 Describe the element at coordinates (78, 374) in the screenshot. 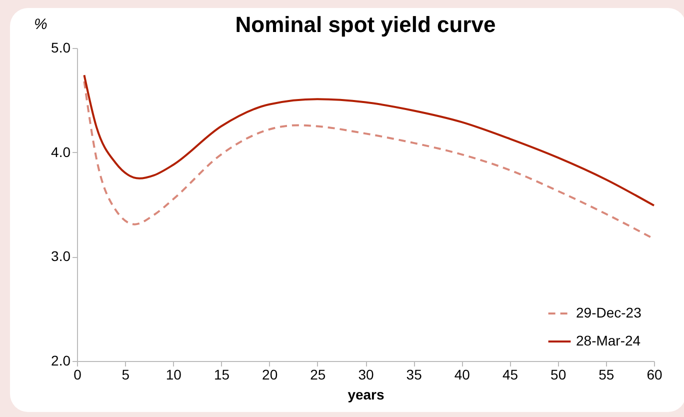

I see `x-tick-label: 0` at that location.